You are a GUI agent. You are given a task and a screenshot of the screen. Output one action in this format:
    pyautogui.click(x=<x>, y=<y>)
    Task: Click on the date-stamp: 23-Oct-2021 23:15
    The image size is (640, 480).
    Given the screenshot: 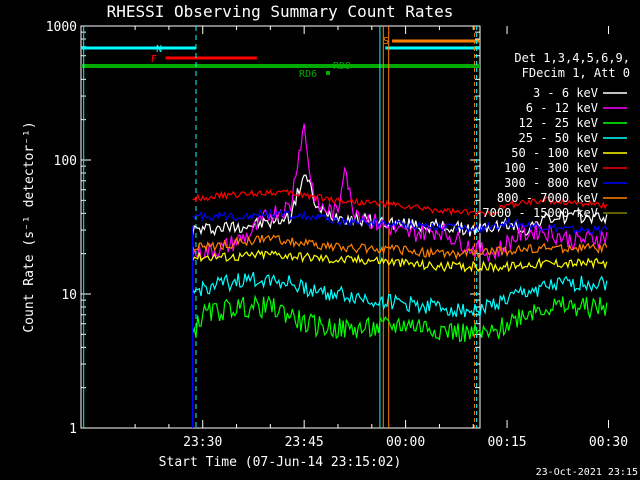 What is the action you would take?
    pyautogui.click(x=587, y=472)
    